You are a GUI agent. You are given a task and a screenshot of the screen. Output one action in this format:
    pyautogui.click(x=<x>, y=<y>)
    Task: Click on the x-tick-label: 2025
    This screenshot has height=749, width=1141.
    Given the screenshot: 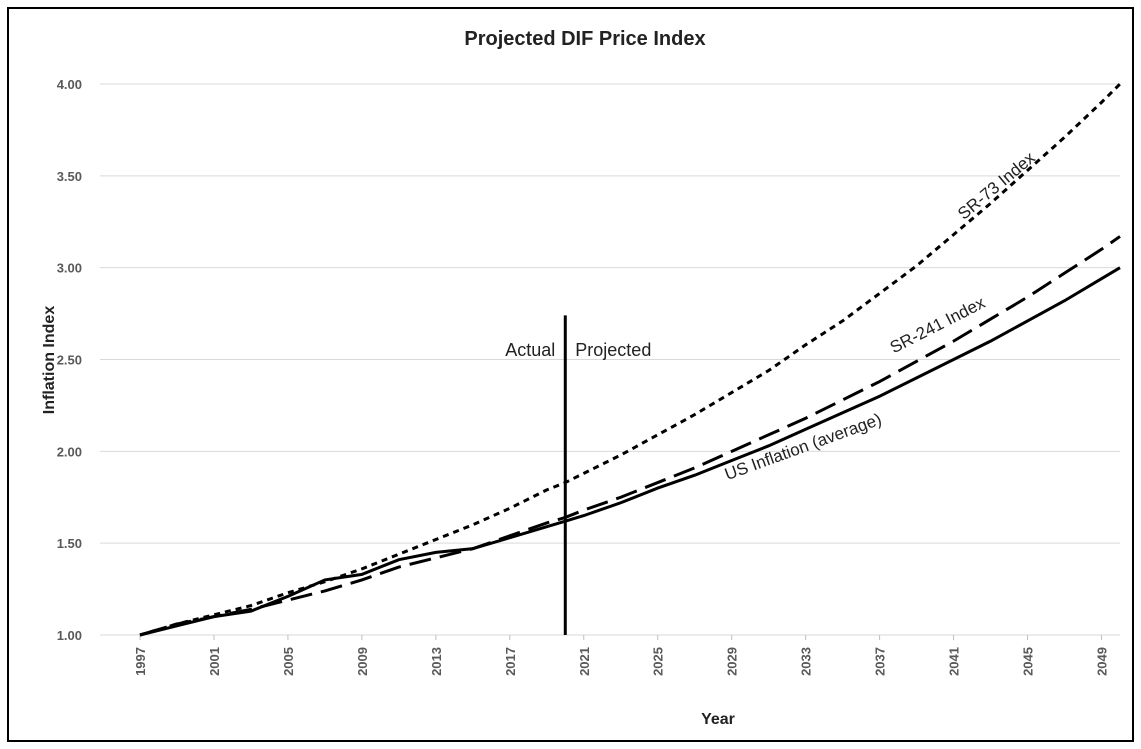 What is the action you would take?
    pyautogui.click(x=658, y=661)
    